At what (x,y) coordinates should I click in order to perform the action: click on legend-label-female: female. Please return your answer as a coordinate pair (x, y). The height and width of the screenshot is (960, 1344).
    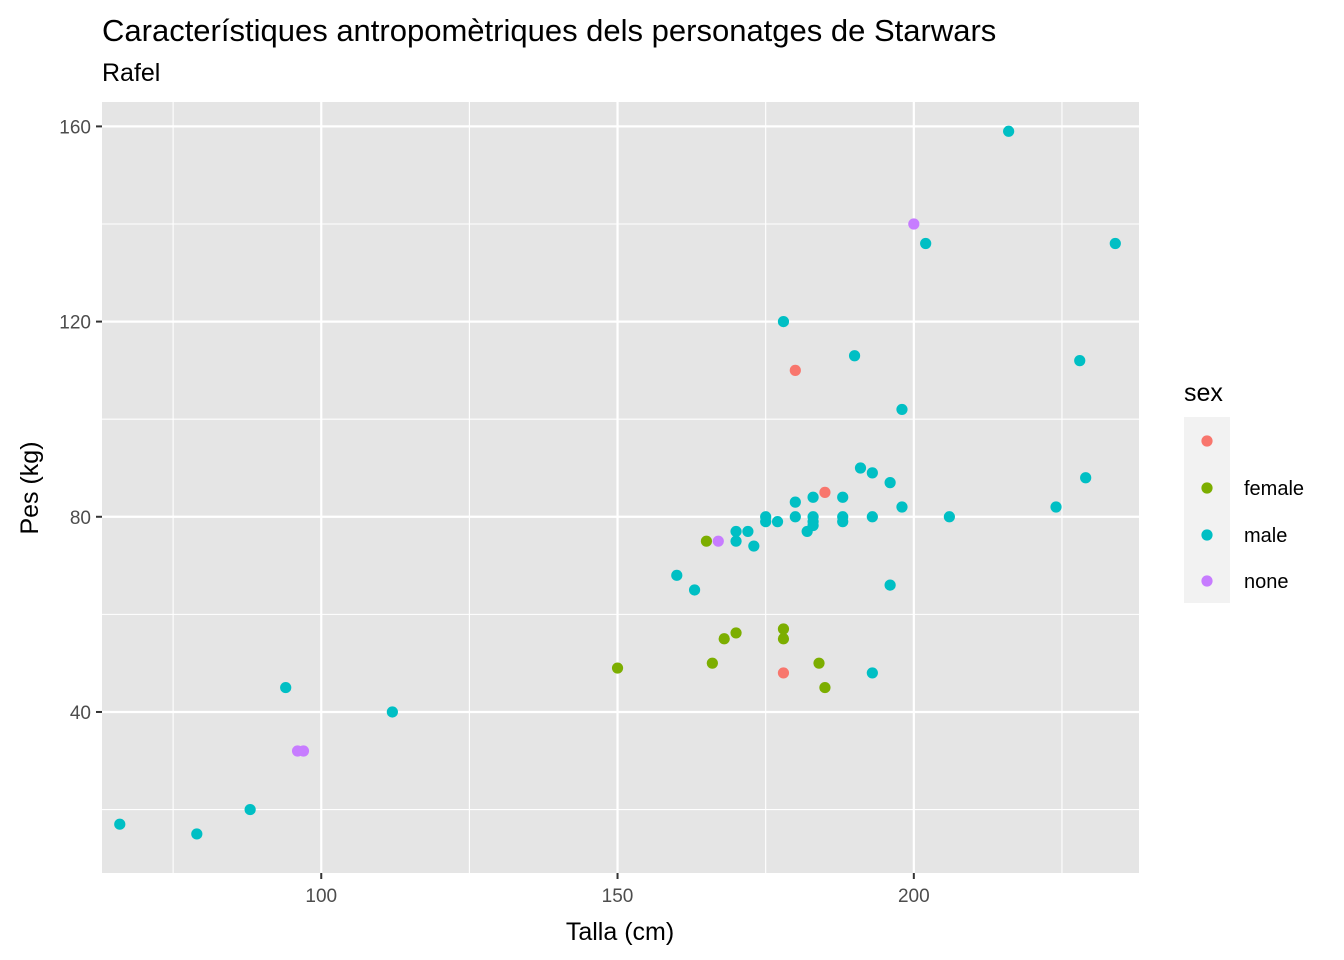
    Looking at the image, I should click on (1274, 489).